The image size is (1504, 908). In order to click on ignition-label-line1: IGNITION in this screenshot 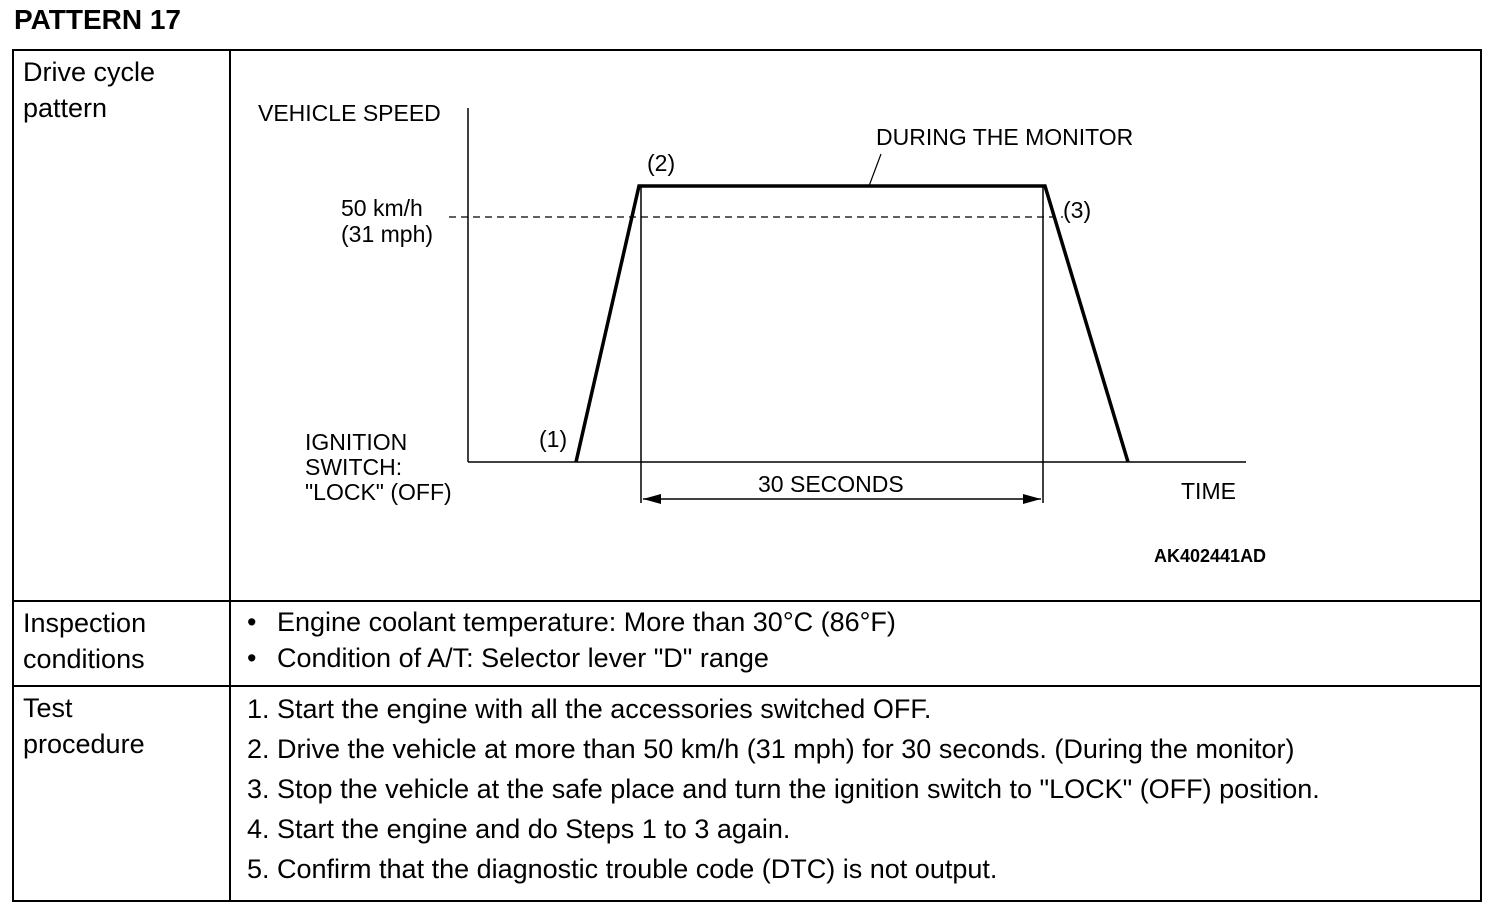, I will do `click(356, 442)`.